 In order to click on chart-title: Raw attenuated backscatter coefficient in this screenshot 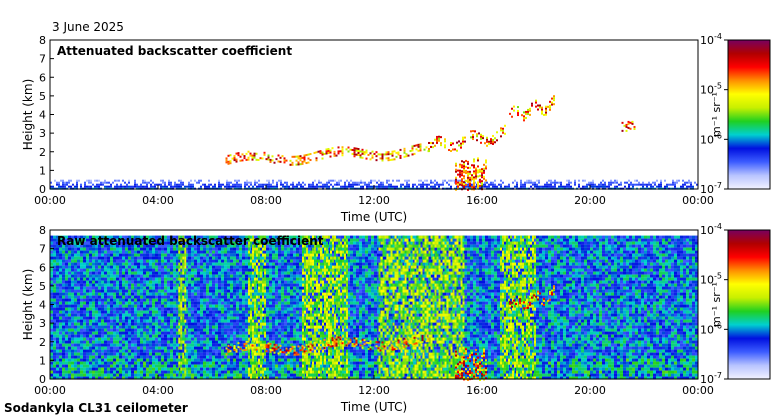, I will do `click(190, 241)`.